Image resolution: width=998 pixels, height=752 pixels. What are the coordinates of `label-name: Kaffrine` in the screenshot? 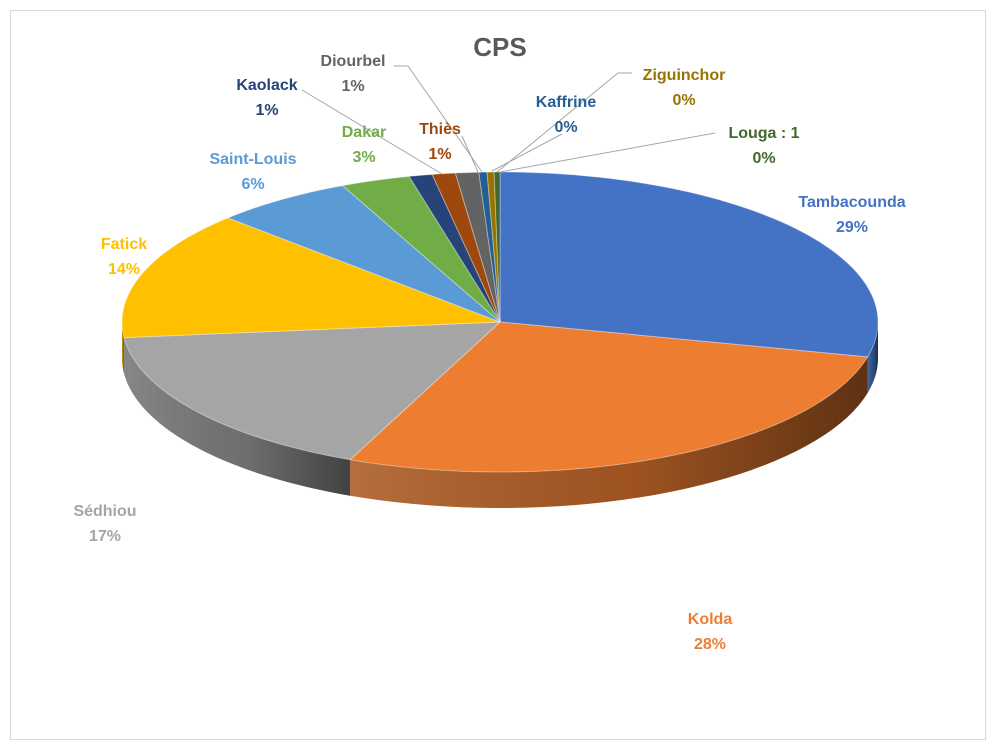 It's located at (566, 102).